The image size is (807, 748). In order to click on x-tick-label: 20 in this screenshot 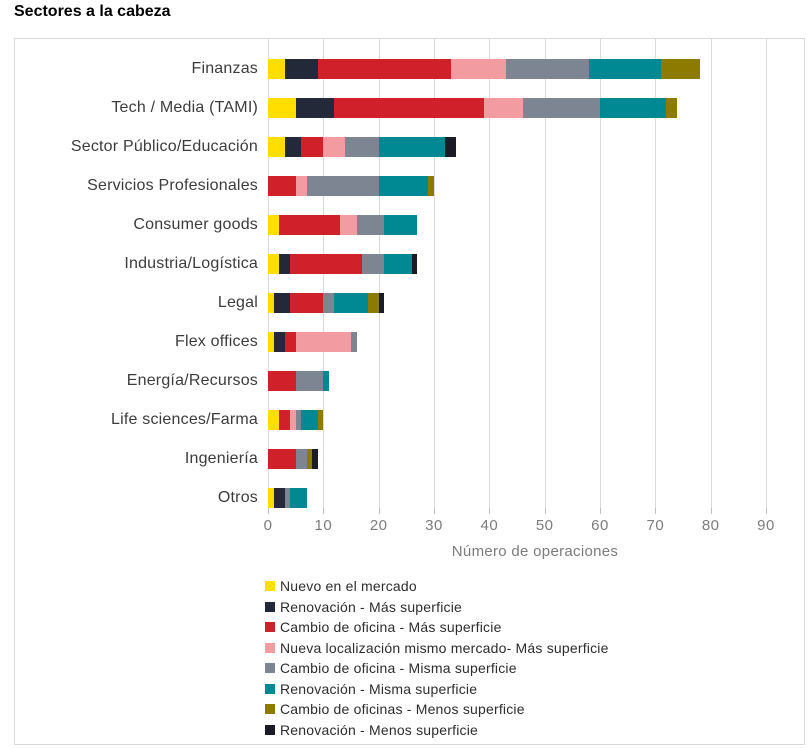, I will do `click(378, 525)`.